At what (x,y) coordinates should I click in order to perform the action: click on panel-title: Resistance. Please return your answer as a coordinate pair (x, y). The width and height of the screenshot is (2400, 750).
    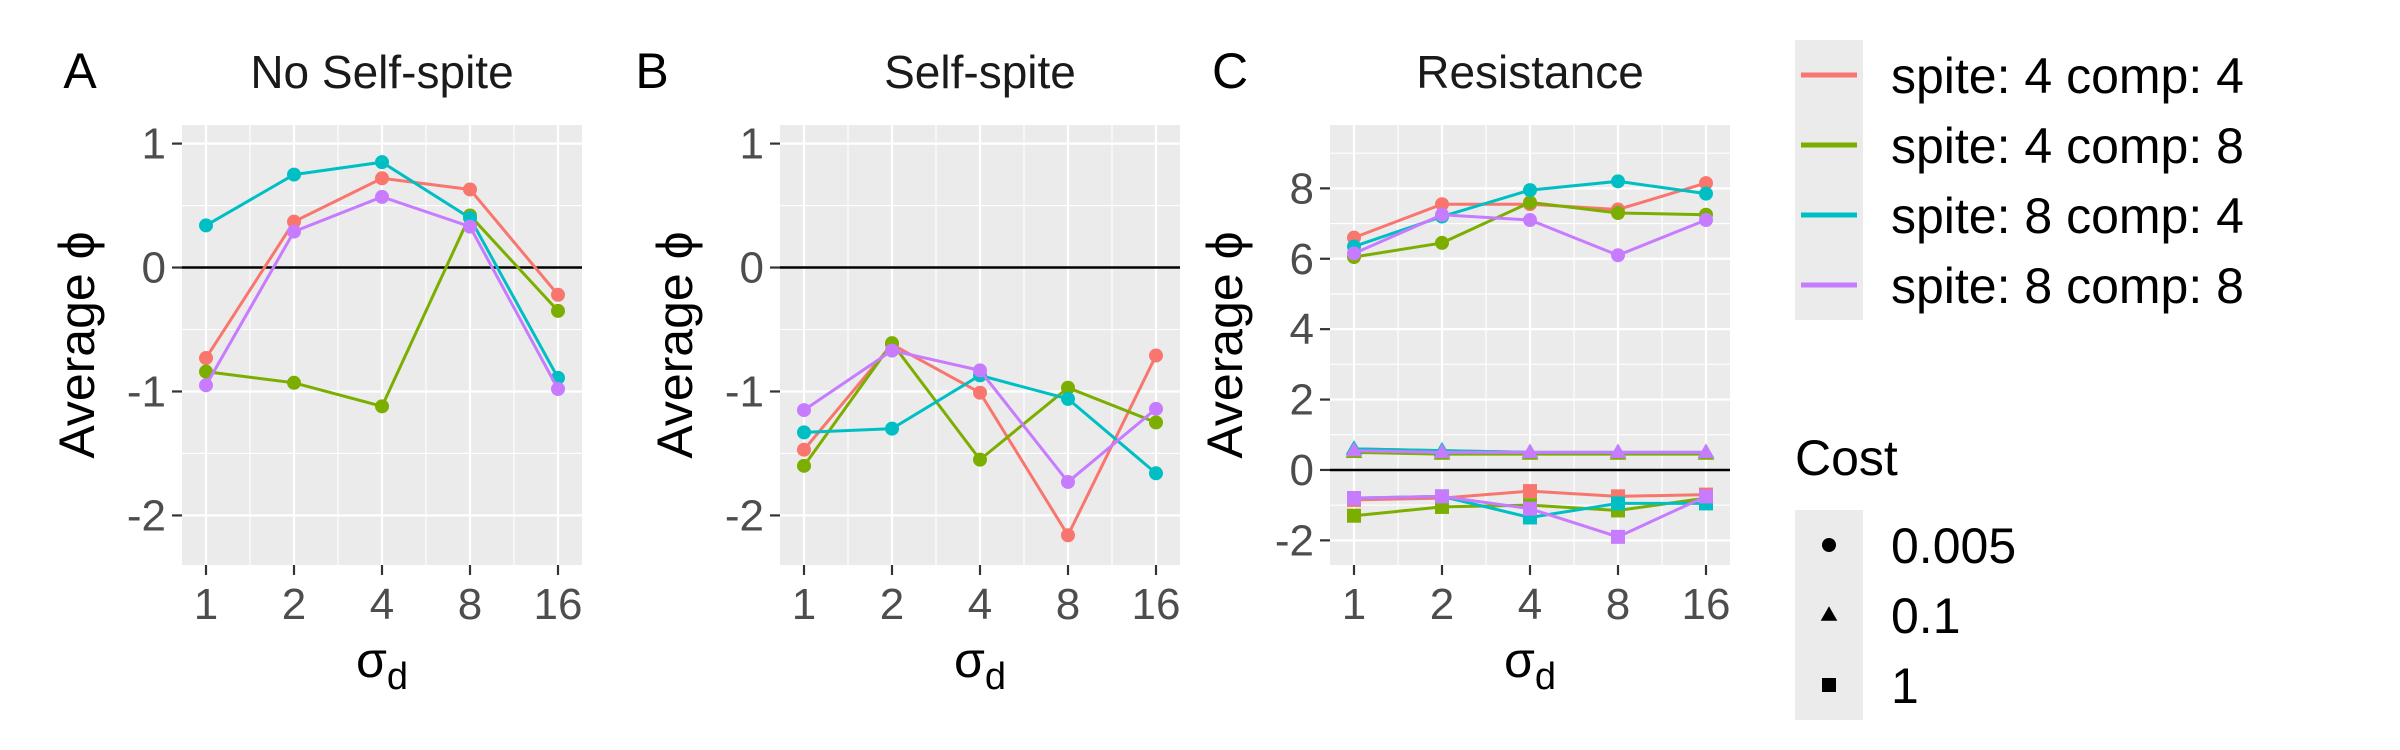
    Looking at the image, I should click on (1530, 72).